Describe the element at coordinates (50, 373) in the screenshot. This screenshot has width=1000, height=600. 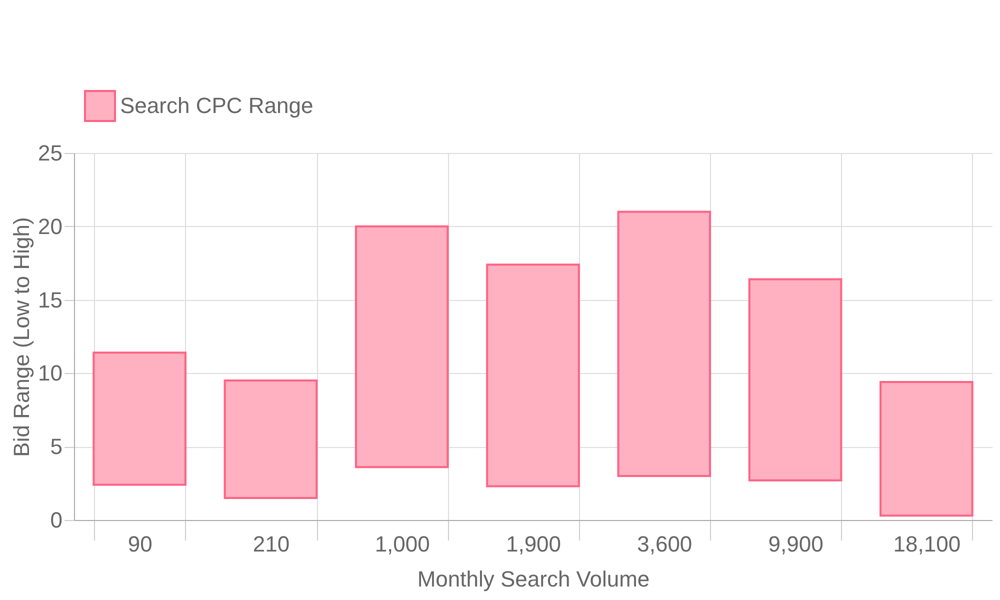
I see `y-tick-label: 10` at that location.